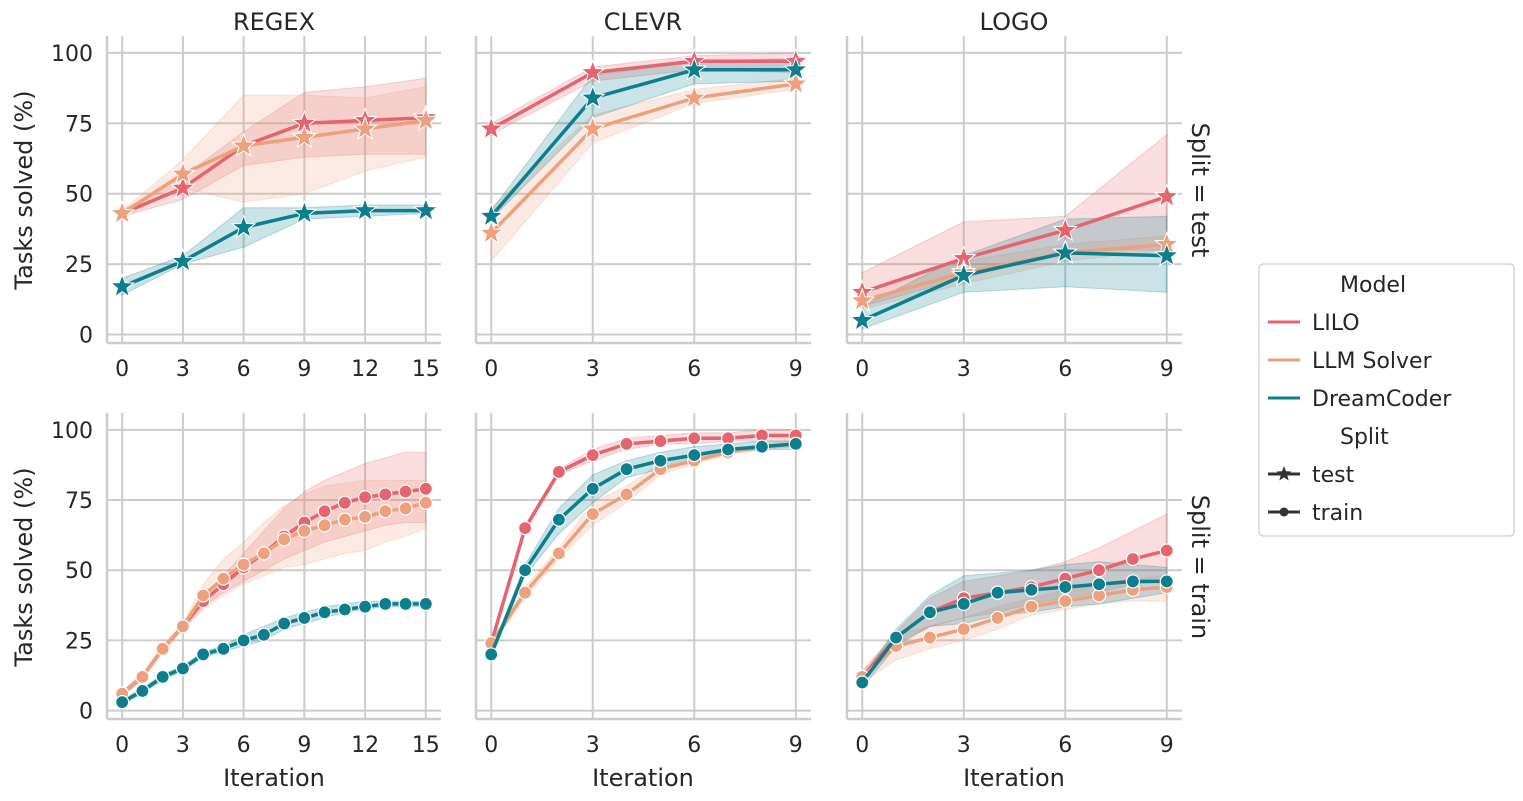 Image resolution: width=1523 pixels, height=801 pixels. What do you see at coordinates (1372, 361) in the screenshot?
I see `legend-label-llm-solver: LLM Solver` at bounding box center [1372, 361].